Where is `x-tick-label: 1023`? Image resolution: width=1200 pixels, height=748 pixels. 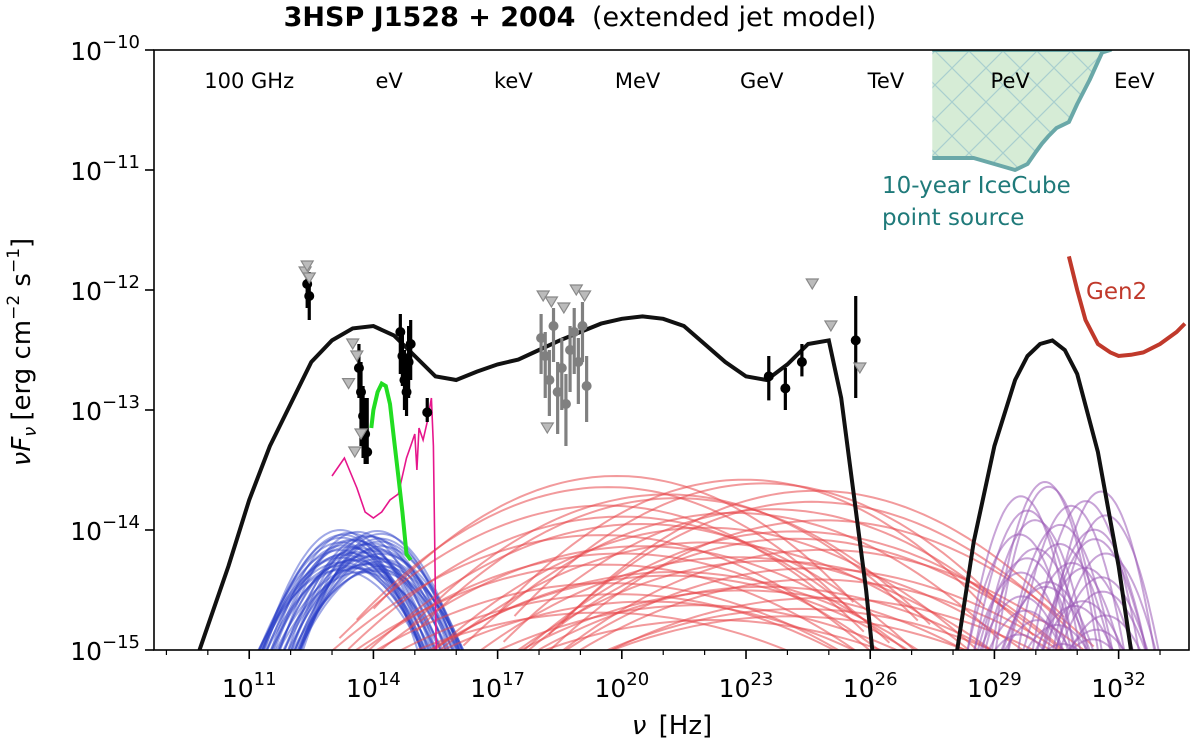 x-tick-label: 1023 is located at coordinates (746, 686).